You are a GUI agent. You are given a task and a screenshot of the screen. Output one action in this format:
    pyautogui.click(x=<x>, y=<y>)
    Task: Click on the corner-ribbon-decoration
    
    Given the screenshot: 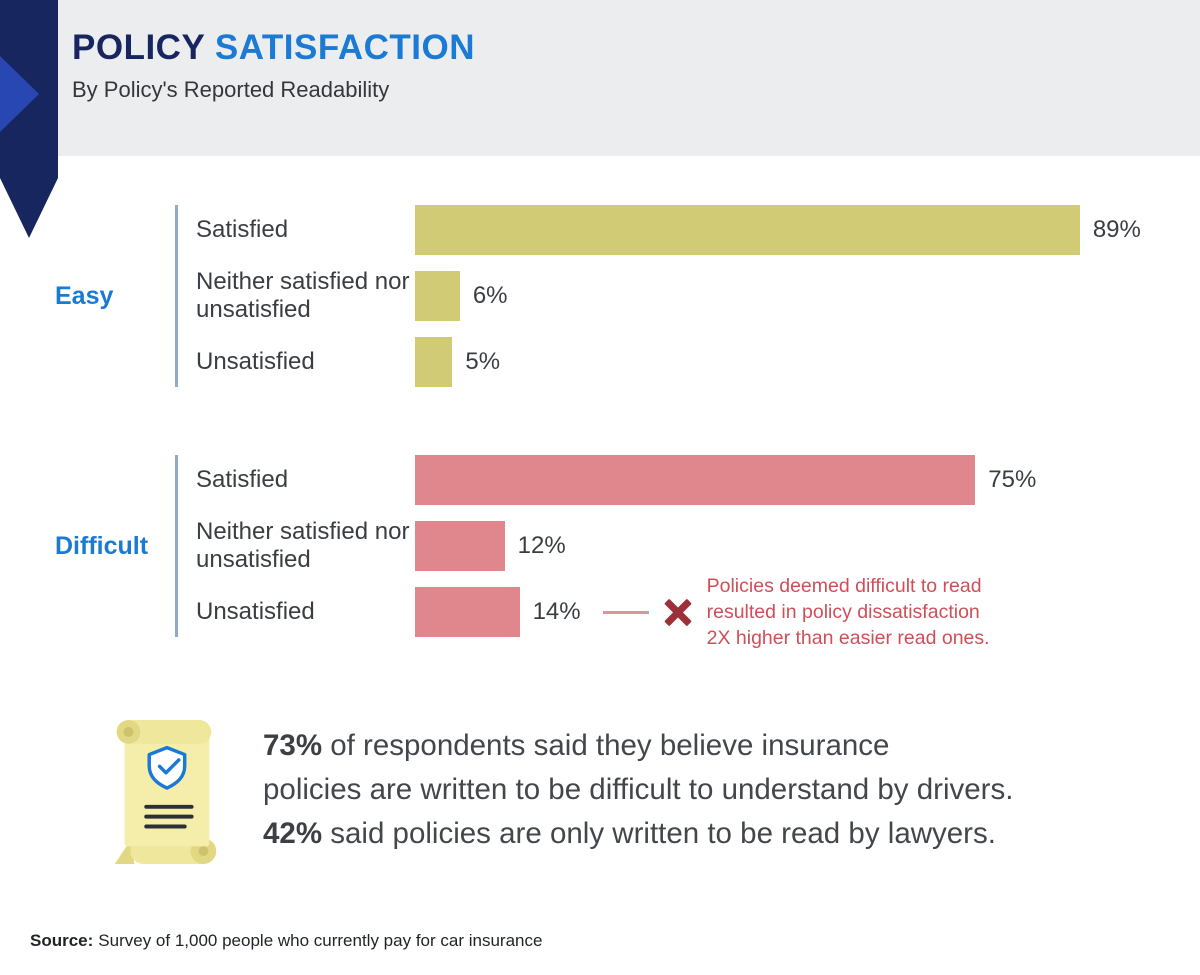 What is the action you would take?
    pyautogui.click(x=37, y=122)
    